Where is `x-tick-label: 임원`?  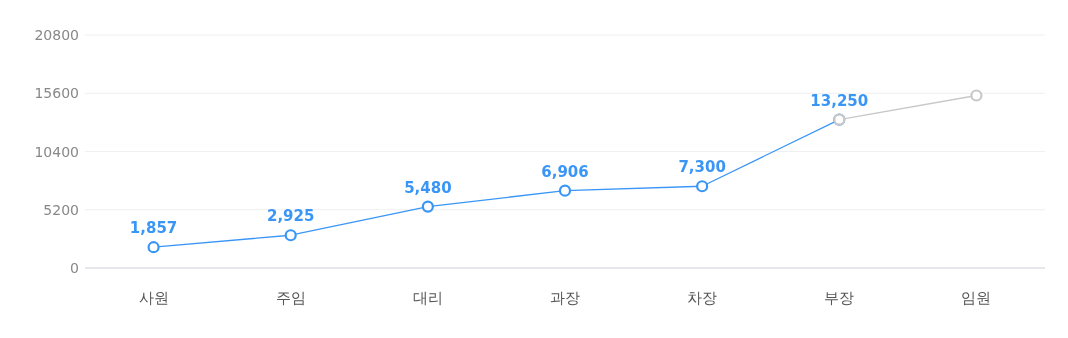 x-tick-label: 임원 is located at coordinates (976, 298).